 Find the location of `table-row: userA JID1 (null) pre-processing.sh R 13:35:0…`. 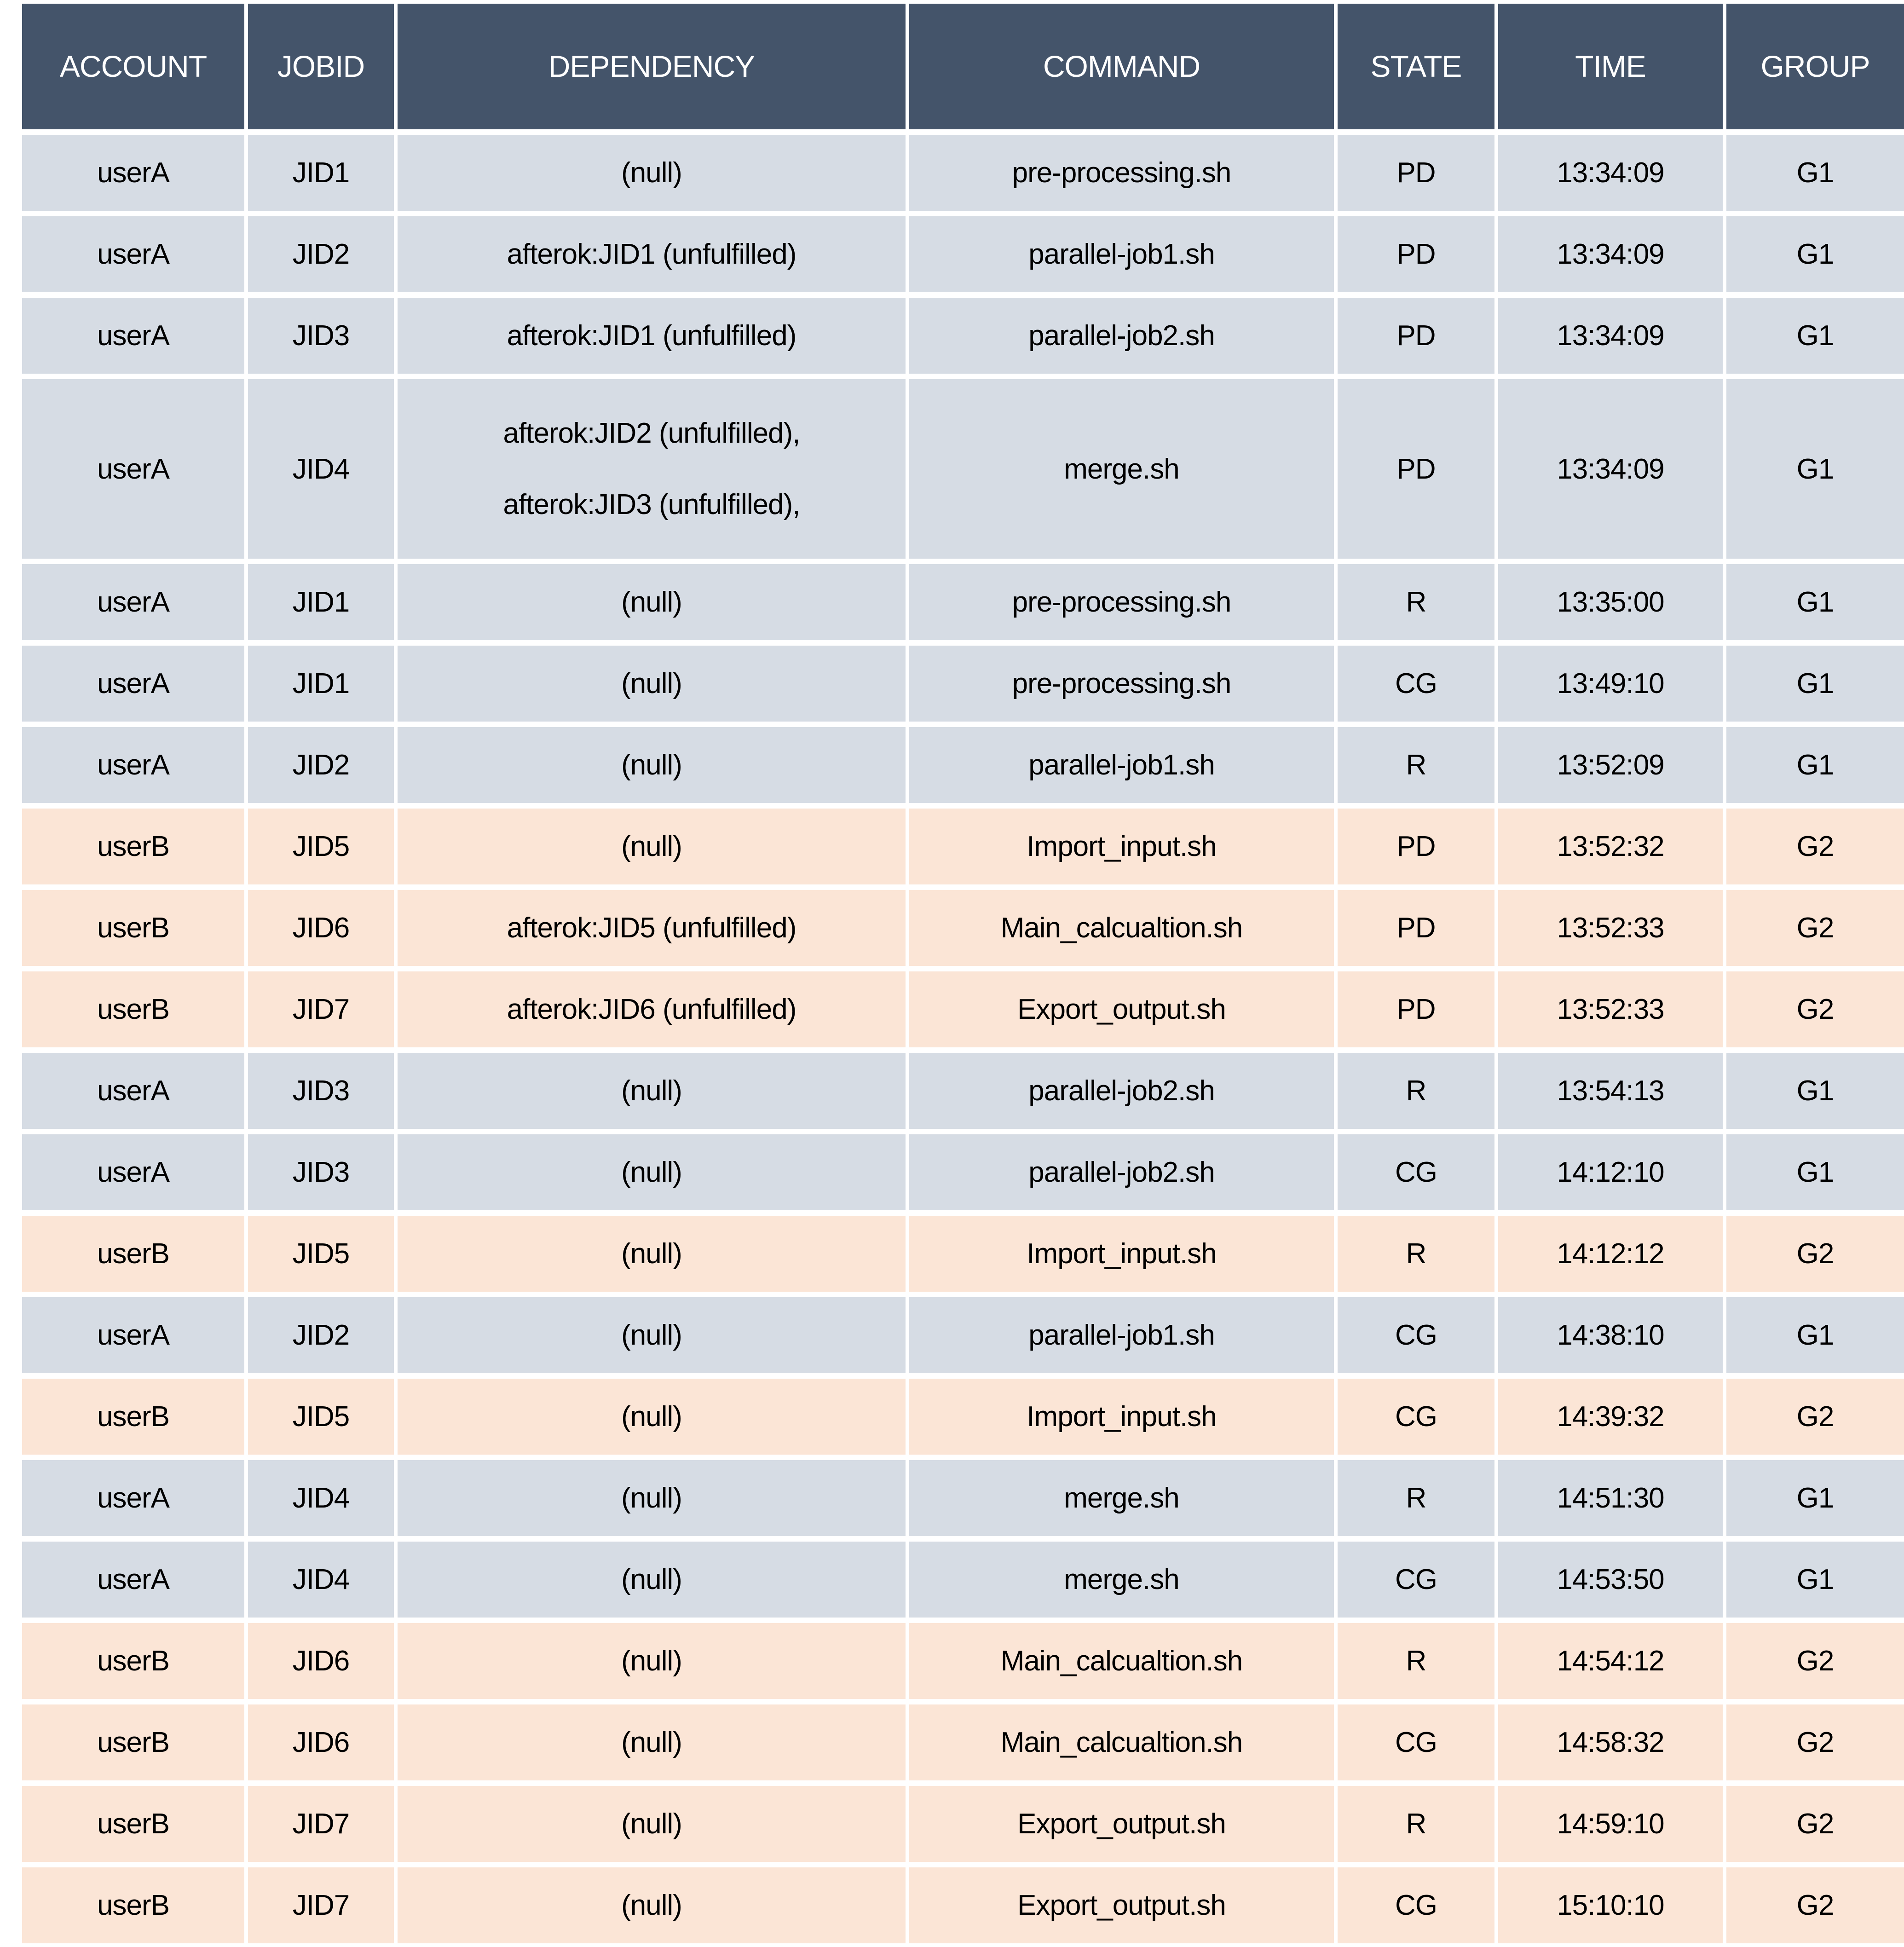

table-row: userA JID1 (null) pre-processing.sh R 13:35:0… is located at coordinates (963, 602).